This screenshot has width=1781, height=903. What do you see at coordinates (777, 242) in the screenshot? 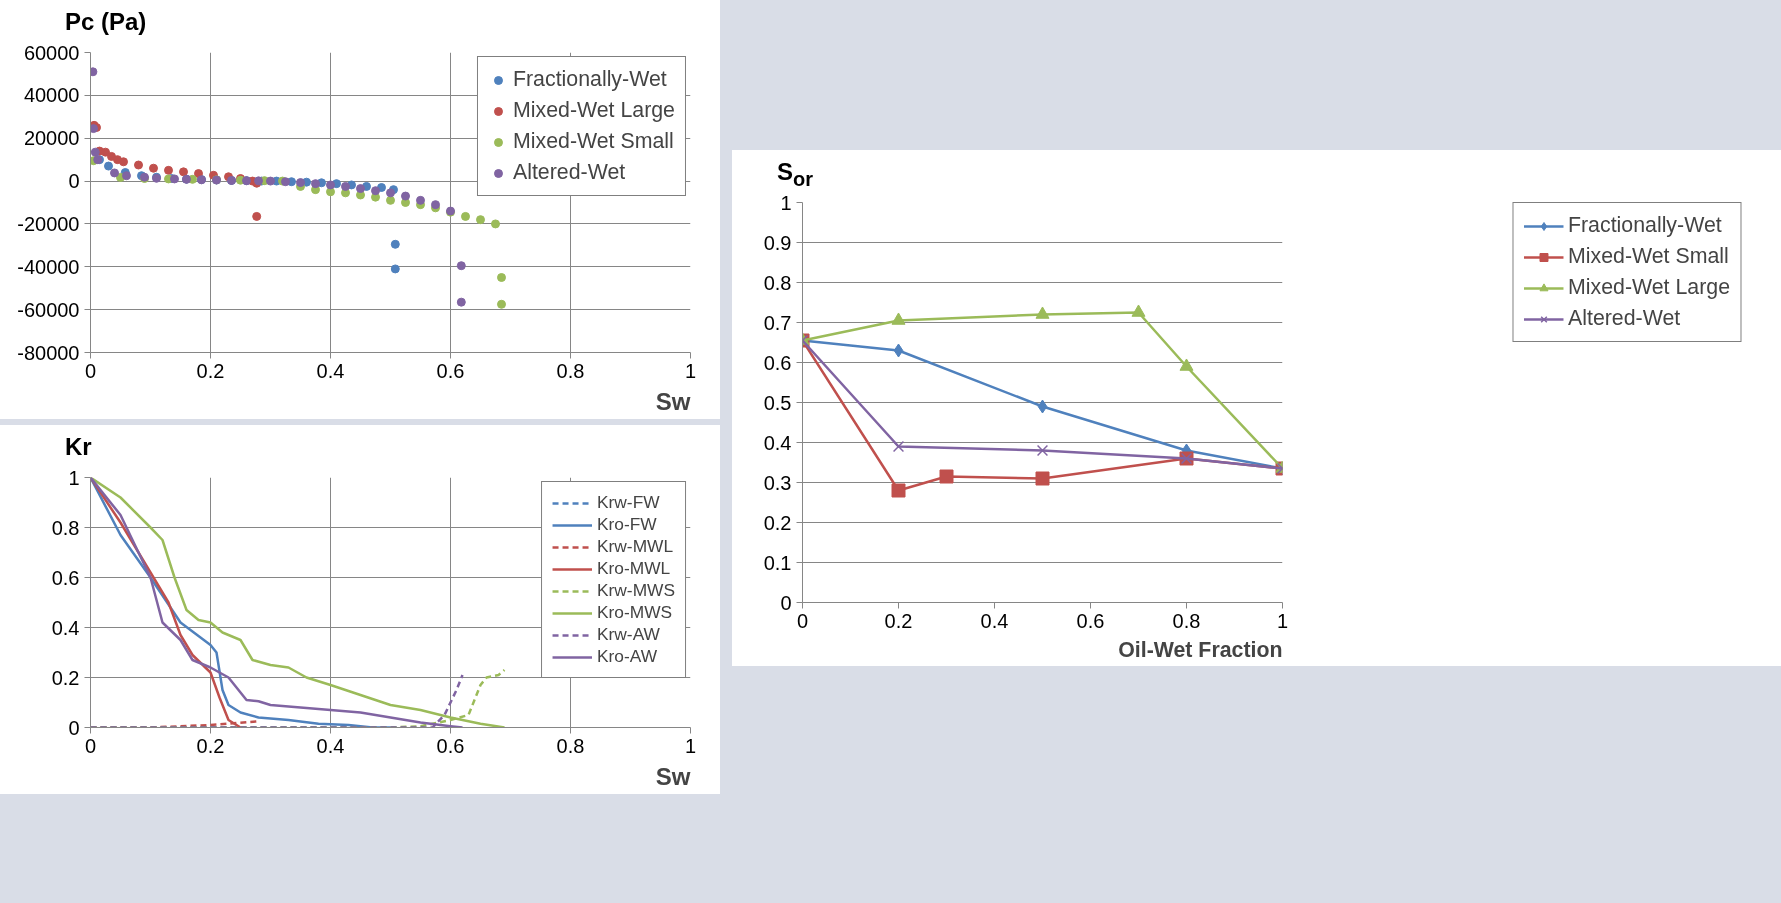
I see `y-tick-label: 0.9` at bounding box center [777, 242].